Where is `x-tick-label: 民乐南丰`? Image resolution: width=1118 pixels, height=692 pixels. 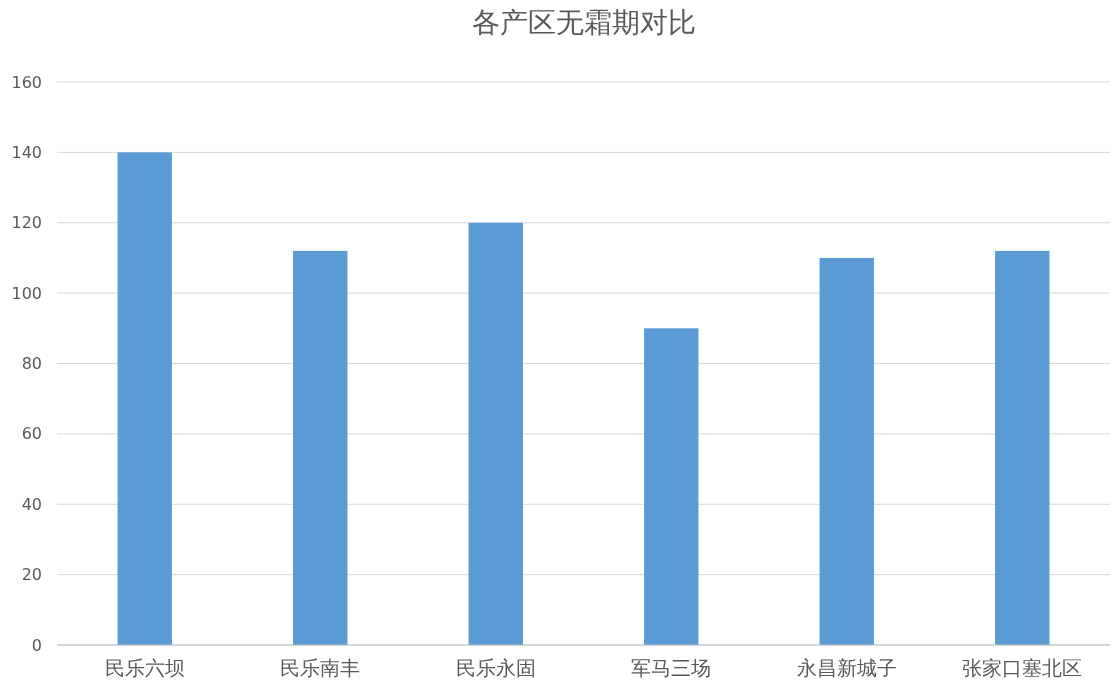 x-tick-label: 民乐南丰 is located at coordinates (320, 668).